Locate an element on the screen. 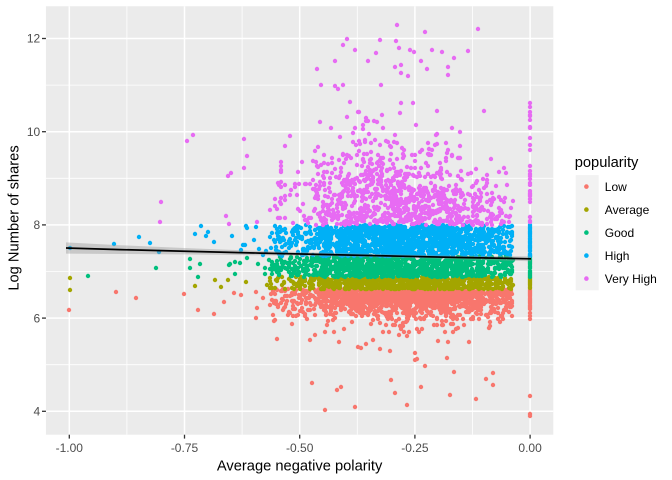  svg-text: Average is located at coordinates (627, 210).